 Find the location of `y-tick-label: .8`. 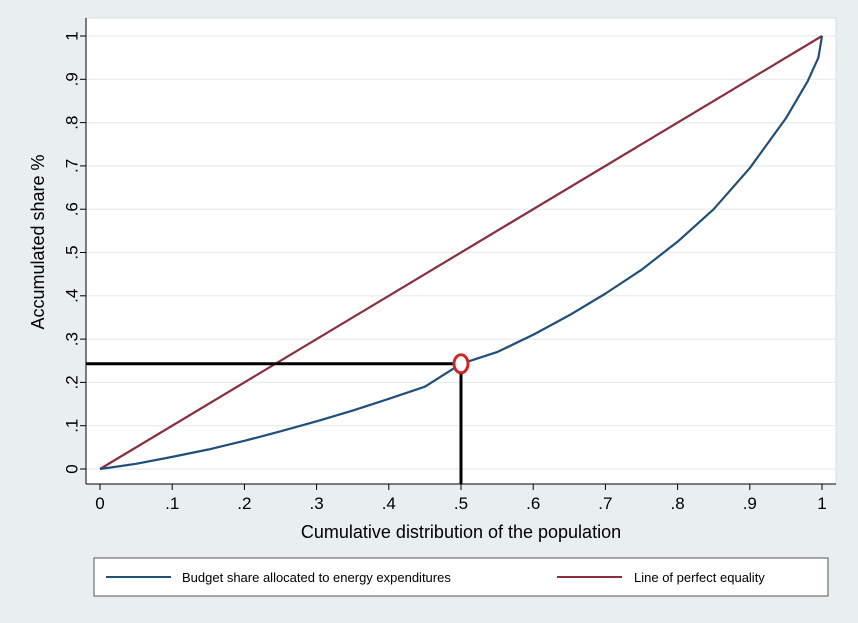

y-tick-label: .8 is located at coordinates (72, 123).